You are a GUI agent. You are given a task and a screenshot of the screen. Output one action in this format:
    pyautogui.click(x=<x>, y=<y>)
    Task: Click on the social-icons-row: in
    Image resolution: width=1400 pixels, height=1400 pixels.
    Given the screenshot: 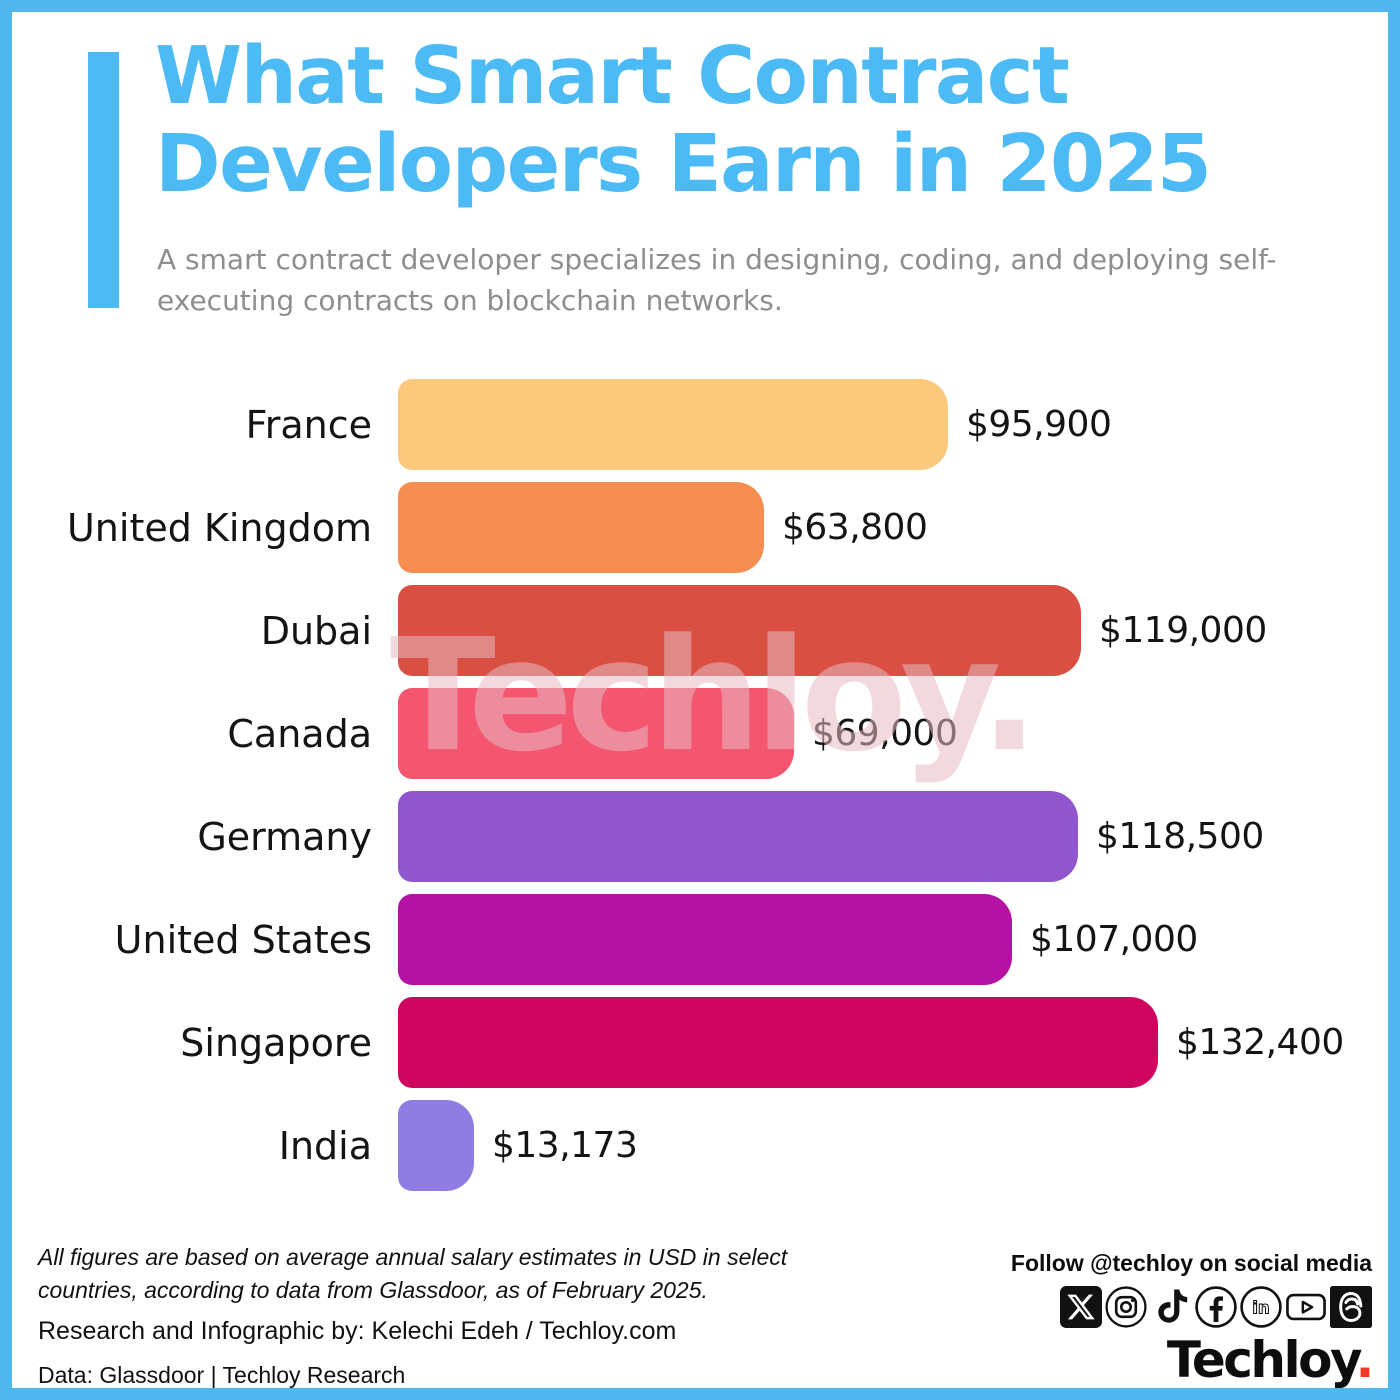 What is the action you would take?
    pyautogui.click(x=1216, y=1307)
    